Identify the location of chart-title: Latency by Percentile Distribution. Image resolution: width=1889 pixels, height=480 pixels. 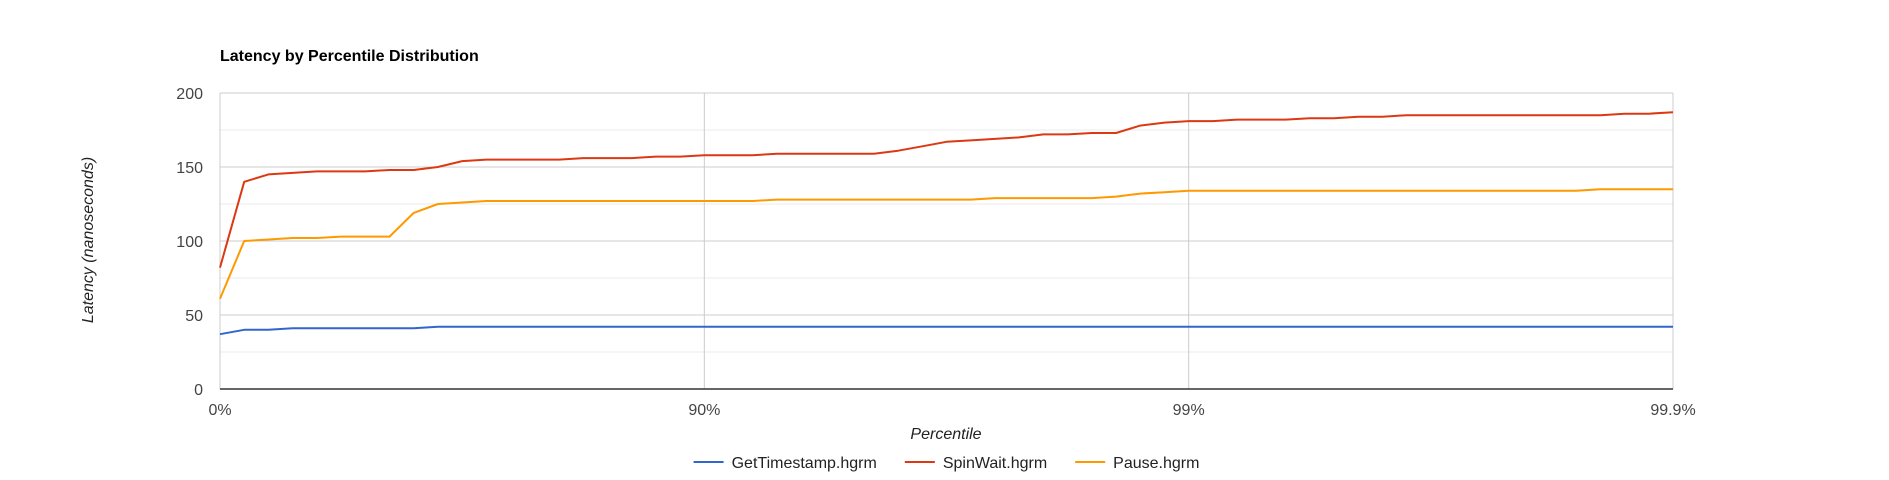
(349, 56).